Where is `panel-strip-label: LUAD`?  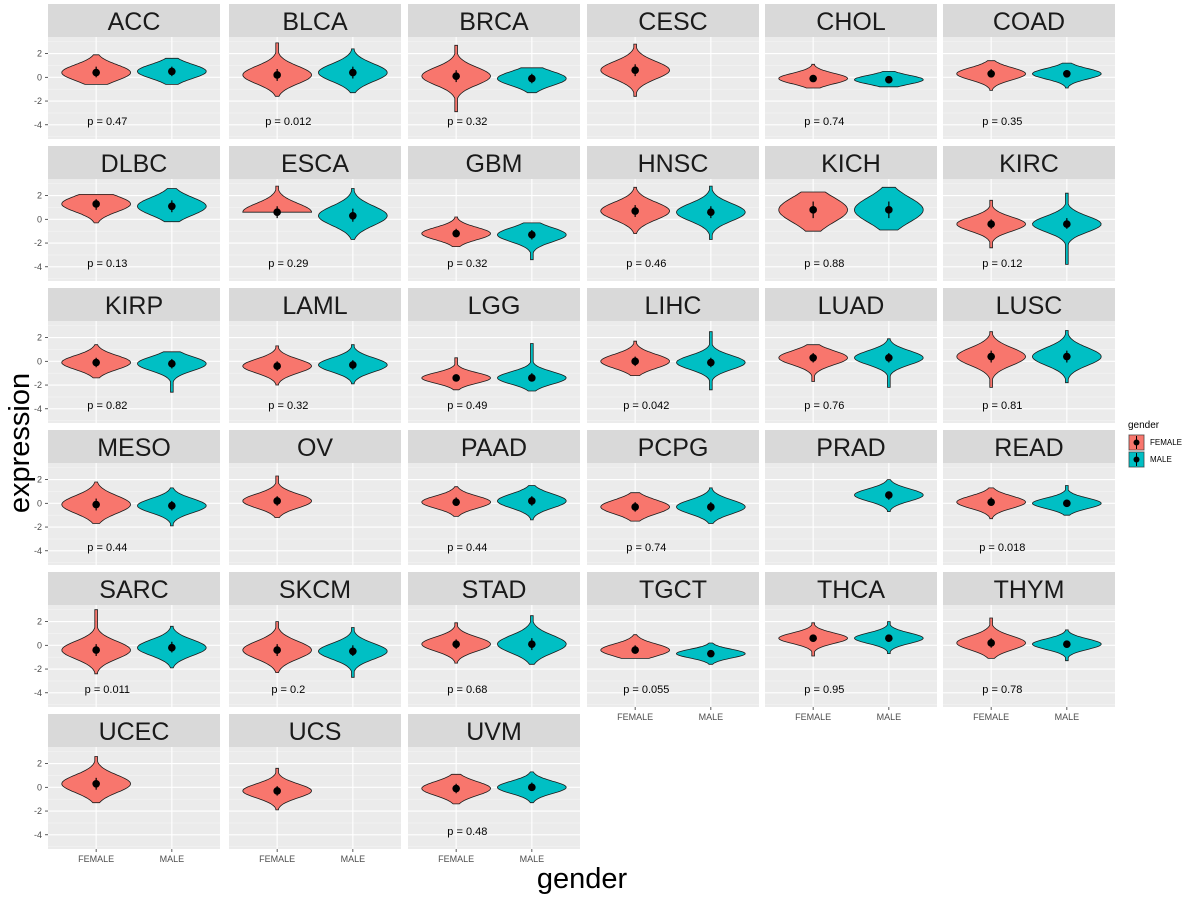
panel-strip-label: LUAD is located at coordinates (851, 306).